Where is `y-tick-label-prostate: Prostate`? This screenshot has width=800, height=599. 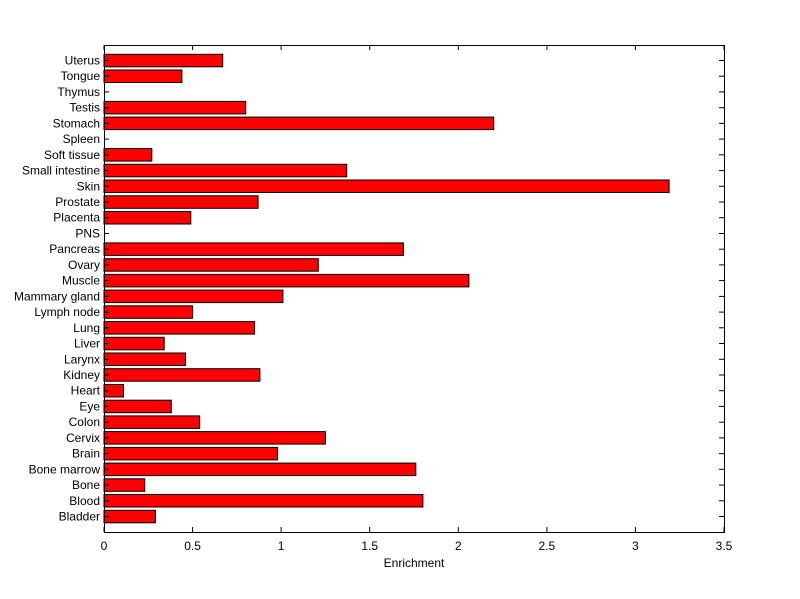
y-tick-label-prostate: Prostate is located at coordinates (77, 202).